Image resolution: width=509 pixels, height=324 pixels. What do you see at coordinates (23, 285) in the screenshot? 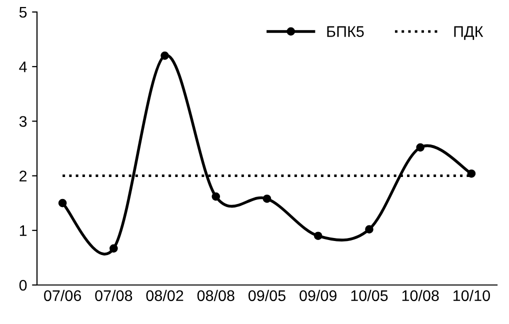
I see `y-tick-label: 0` at bounding box center [23, 285].